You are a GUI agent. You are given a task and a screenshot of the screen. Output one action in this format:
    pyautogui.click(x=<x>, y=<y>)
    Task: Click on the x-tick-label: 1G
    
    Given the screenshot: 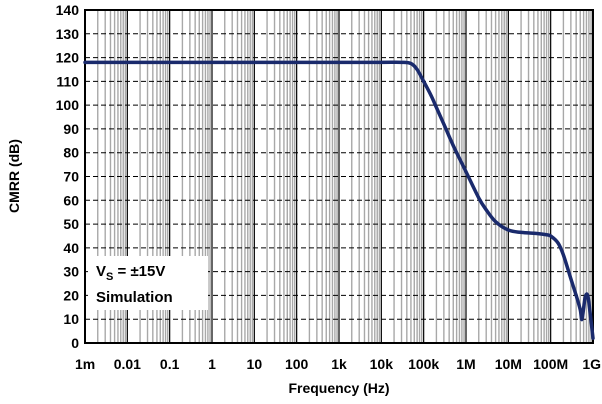 What is the action you would take?
    pyautogui.click(x=591, y=364)
    